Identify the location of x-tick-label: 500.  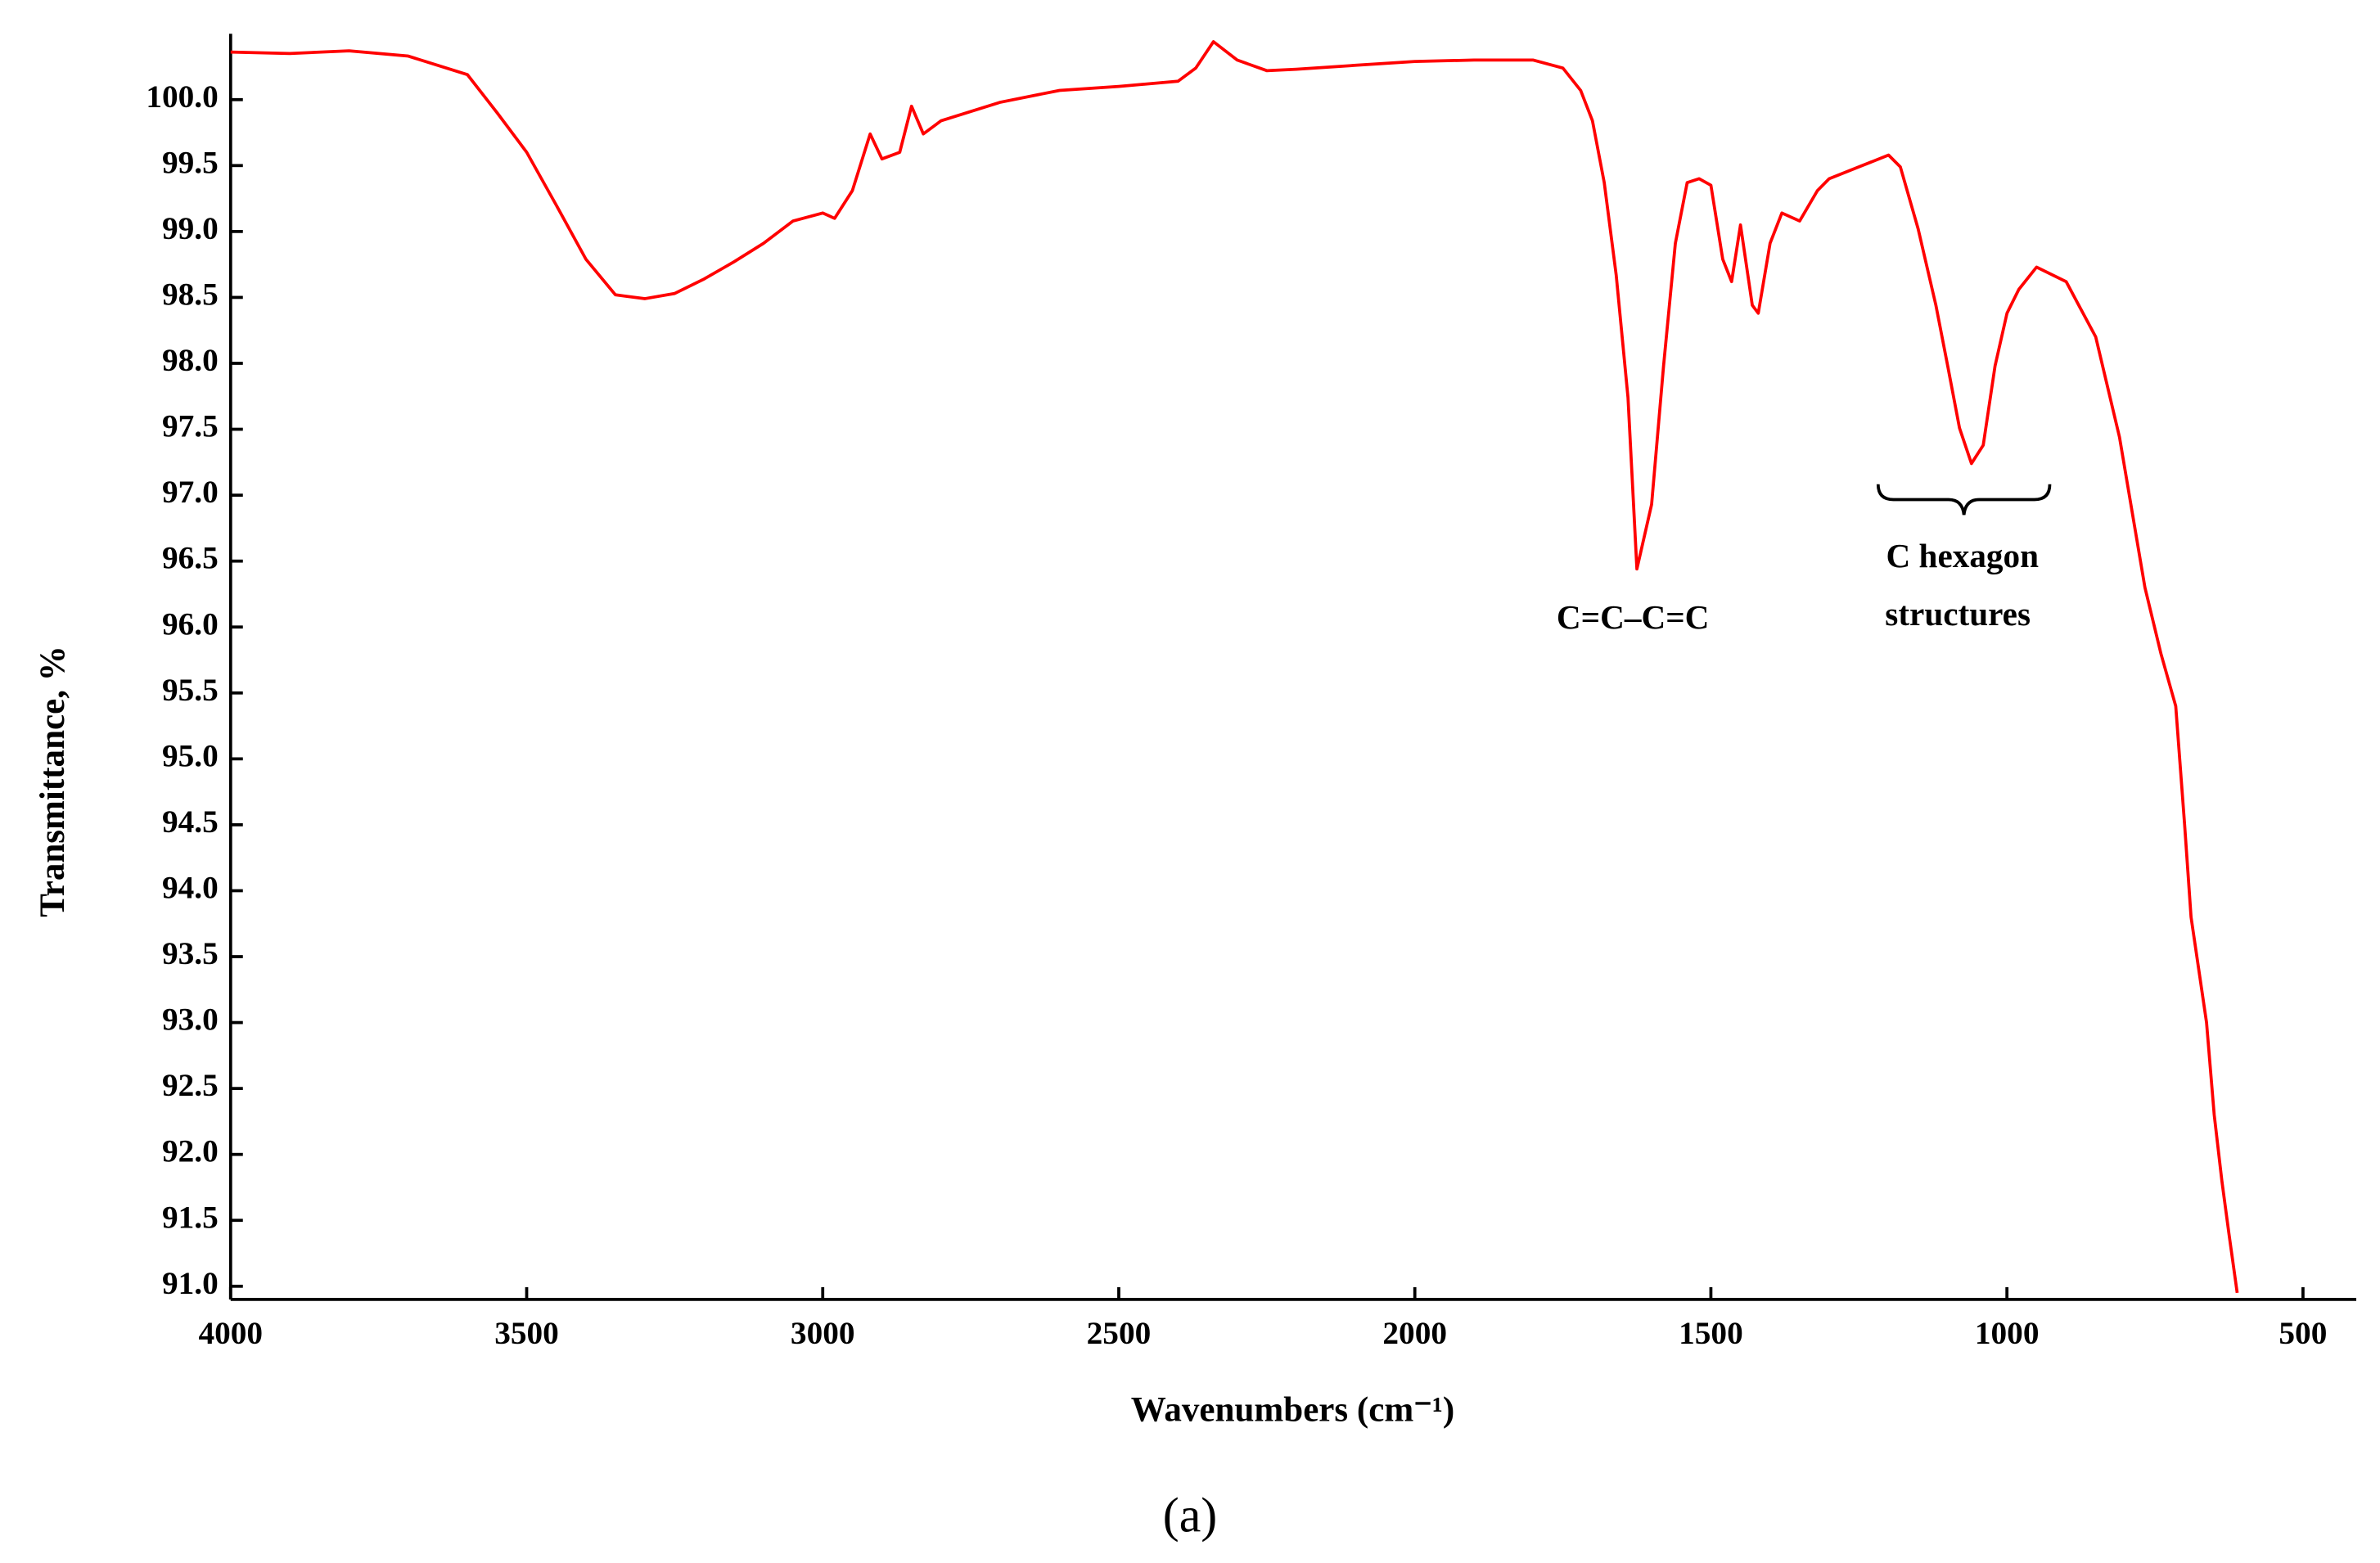
(2303, 1333).